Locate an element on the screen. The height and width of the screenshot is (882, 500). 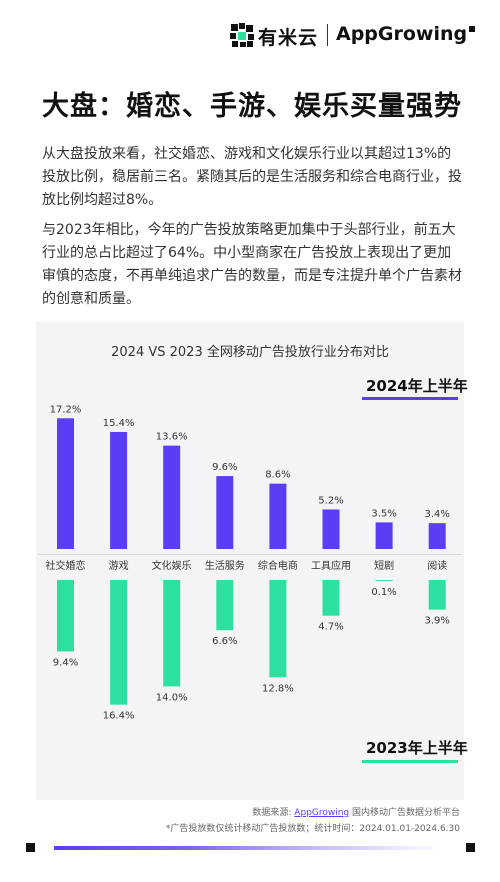
footer-square-right is located at coordinates (470, 847).